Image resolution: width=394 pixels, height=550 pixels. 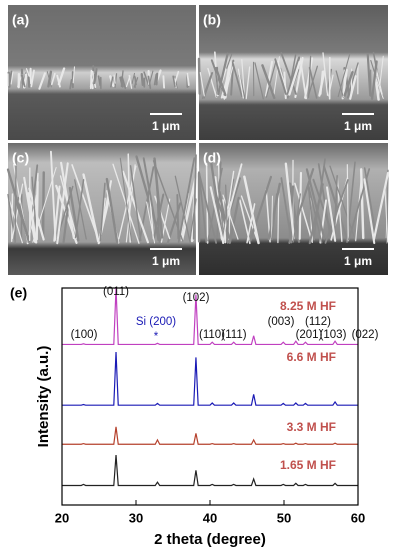 What do you see at coordinates (318, 322) in the screenshot?
I see `peak-annotation: (112)` at bounding box center [318, 322].